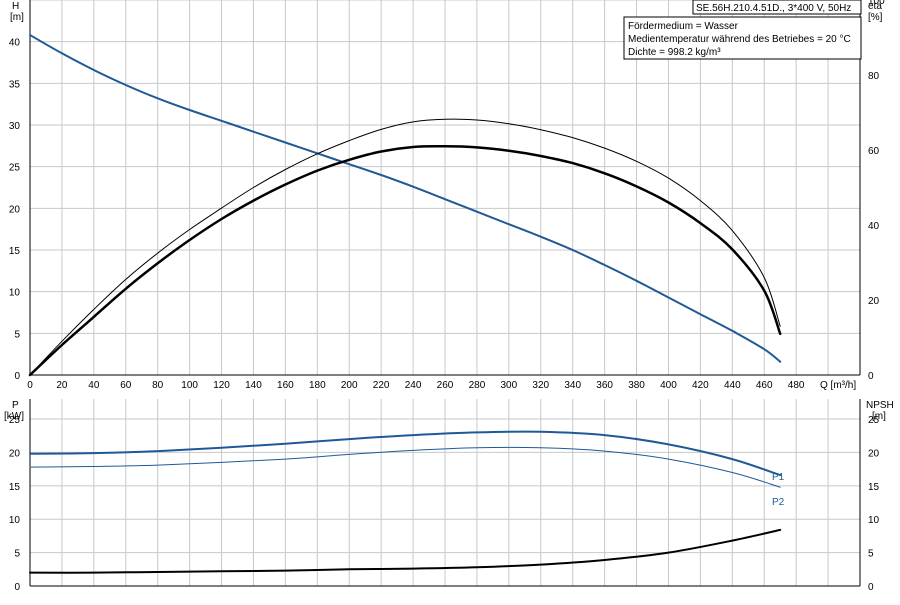  What do you see at coordinates (405, 467) in the screenshot?
I see `lower-series-line-p2` at bounding box center [405, 467].